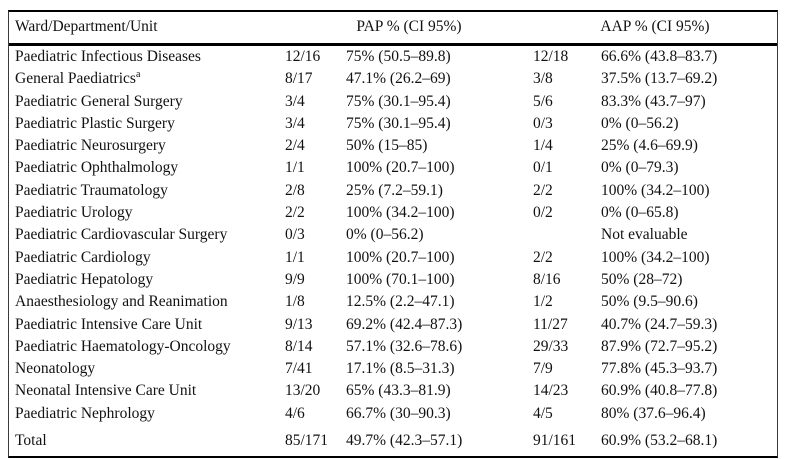 The width and height of the screenshot is (787, 459). I want to click on ward-name: Paediatric General Surgery, so click(99, 101).